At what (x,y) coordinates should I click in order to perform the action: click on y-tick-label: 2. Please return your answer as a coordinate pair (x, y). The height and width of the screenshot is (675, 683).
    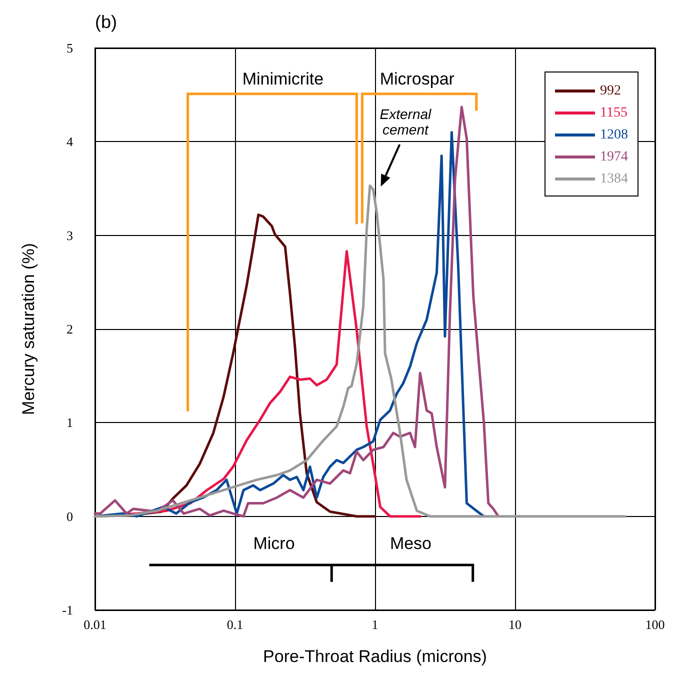
    Looking at the image, I should click on (69, 329).